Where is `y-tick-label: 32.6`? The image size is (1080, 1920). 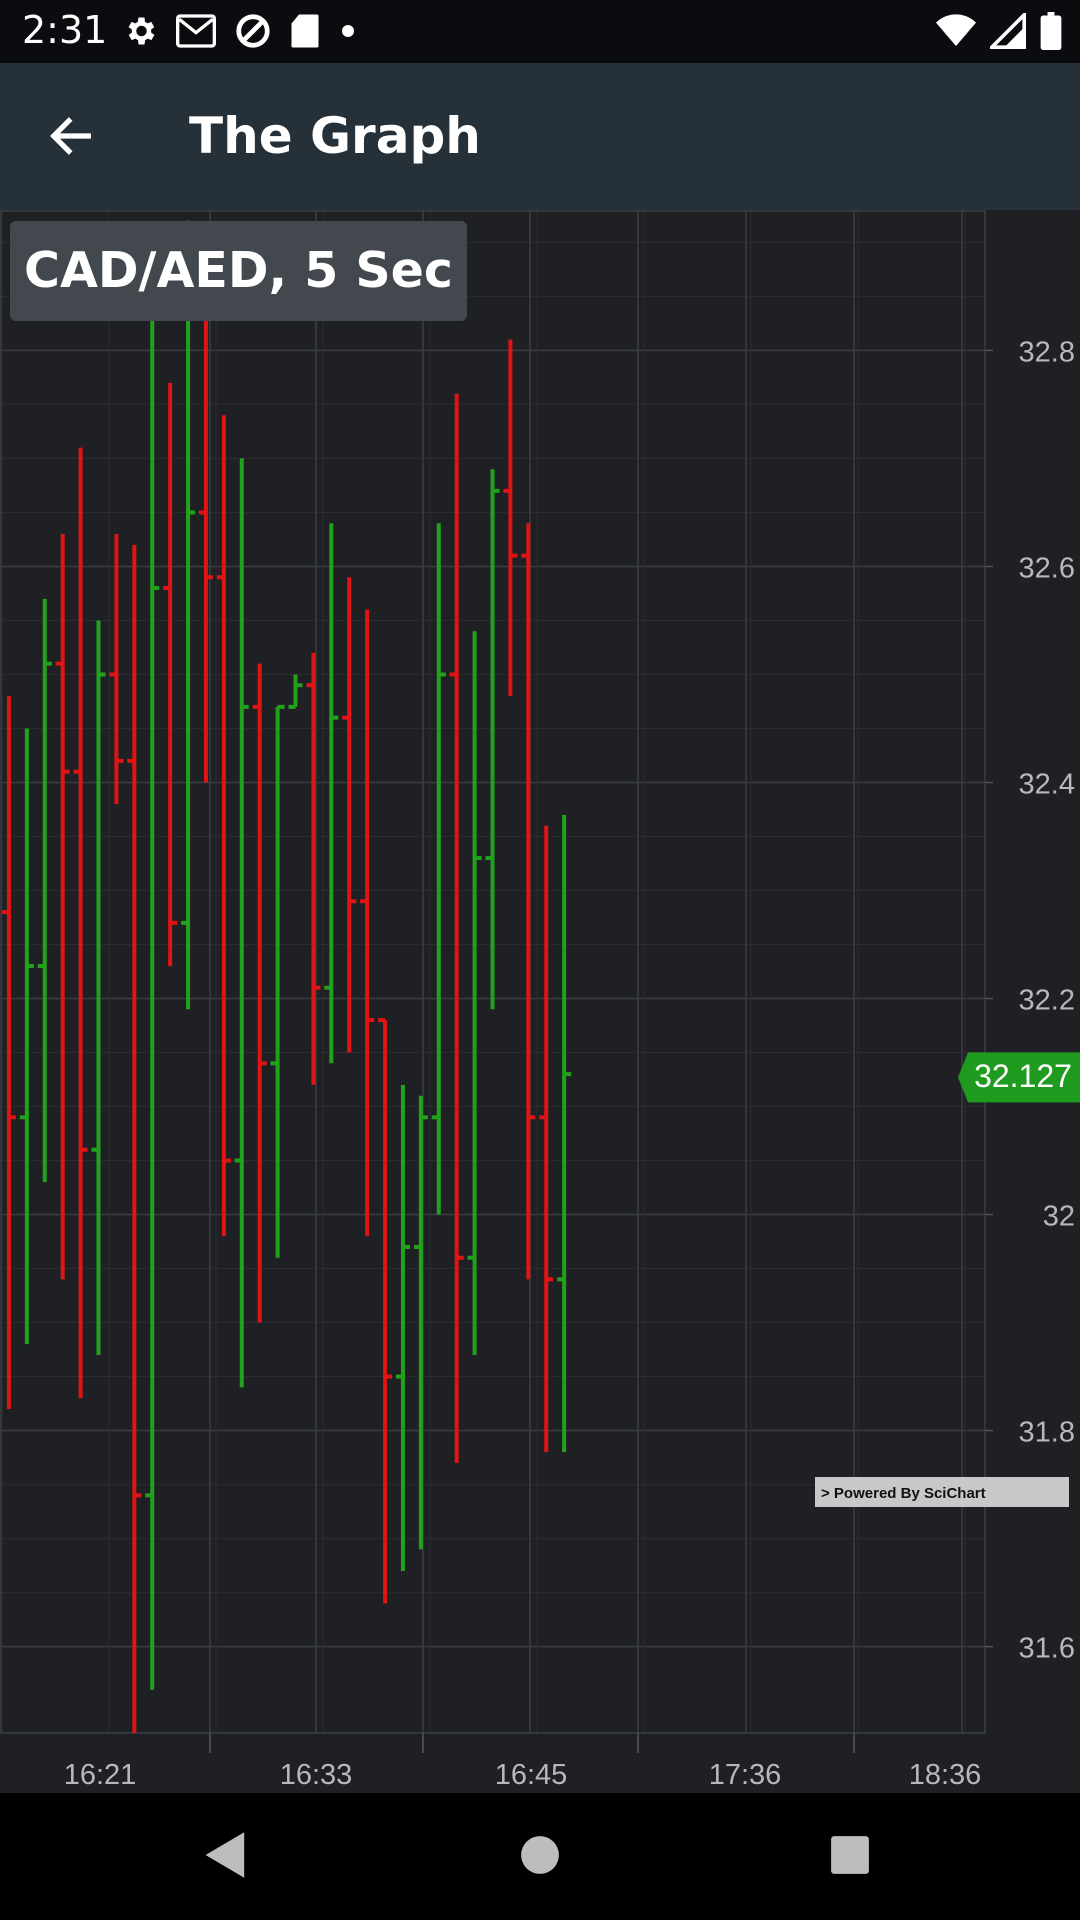 y-tick-label: 32.6 is located at coordinates (1047, 568).